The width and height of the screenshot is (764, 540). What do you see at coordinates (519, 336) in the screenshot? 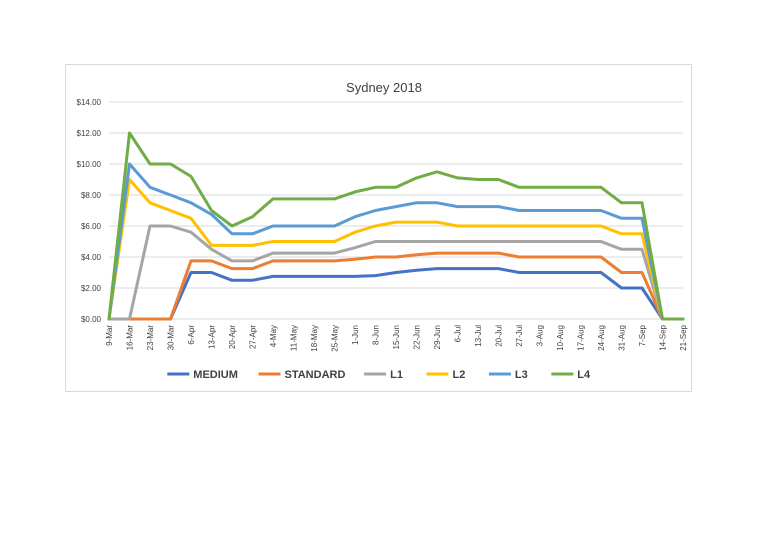
I see `x-tick-label: 27-Jul` at bounding box center [519, 336].